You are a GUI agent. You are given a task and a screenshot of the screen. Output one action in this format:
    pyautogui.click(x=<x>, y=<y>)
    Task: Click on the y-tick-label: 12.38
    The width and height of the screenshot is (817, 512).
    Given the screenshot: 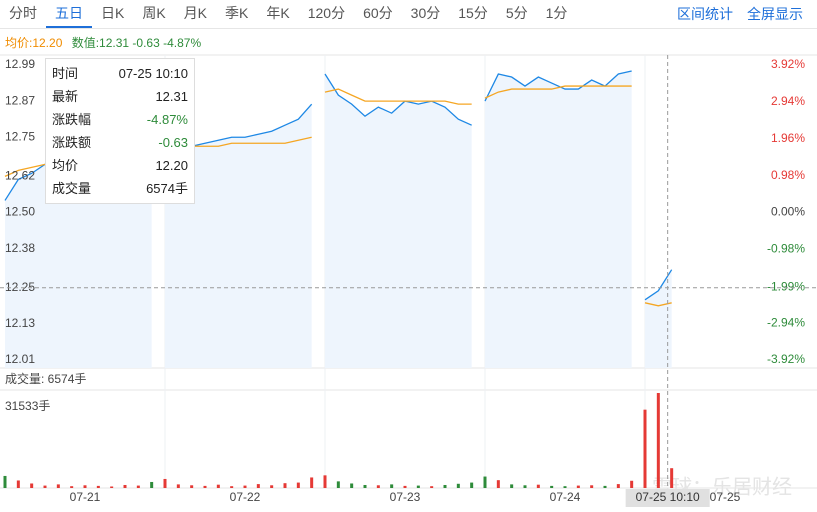 What is the action you would take?
    pyautogui.click(x=20, y=248)
    